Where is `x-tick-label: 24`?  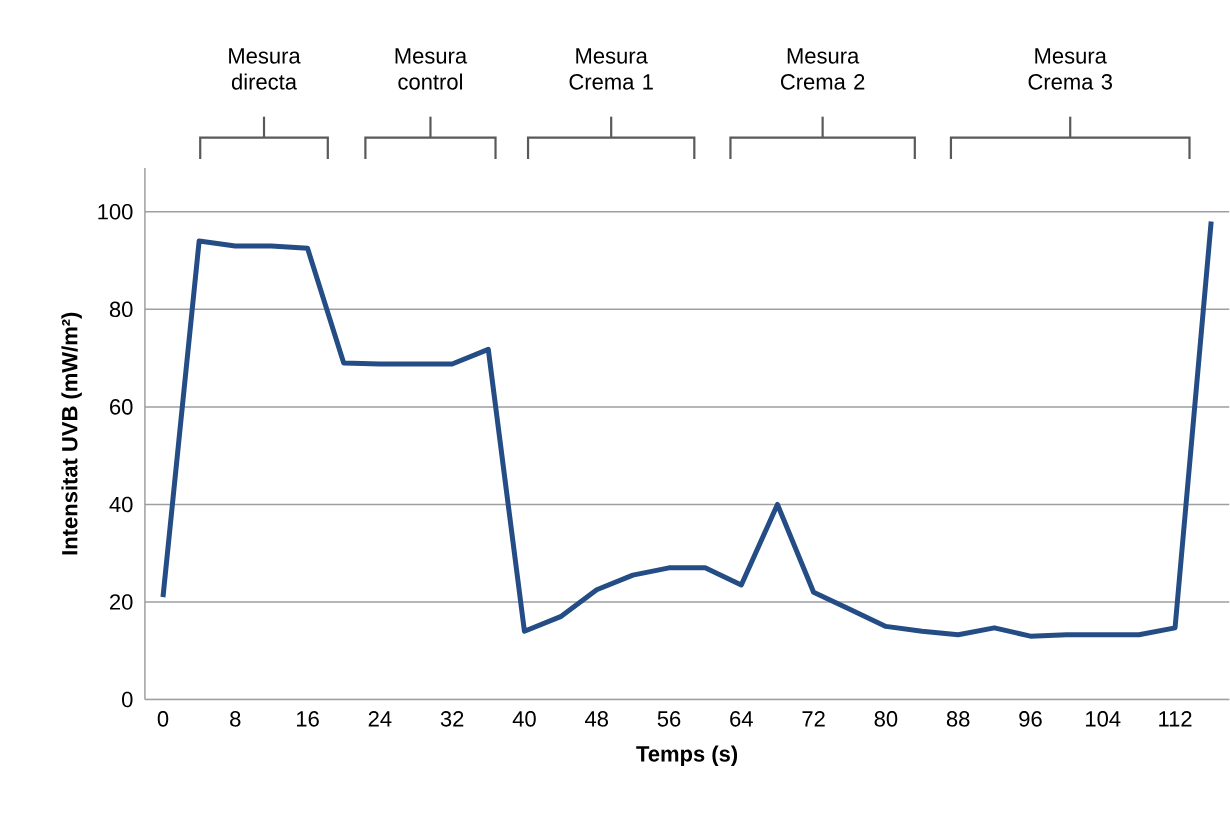
x-tick-label: 24 is located at coordinates (380, 718).